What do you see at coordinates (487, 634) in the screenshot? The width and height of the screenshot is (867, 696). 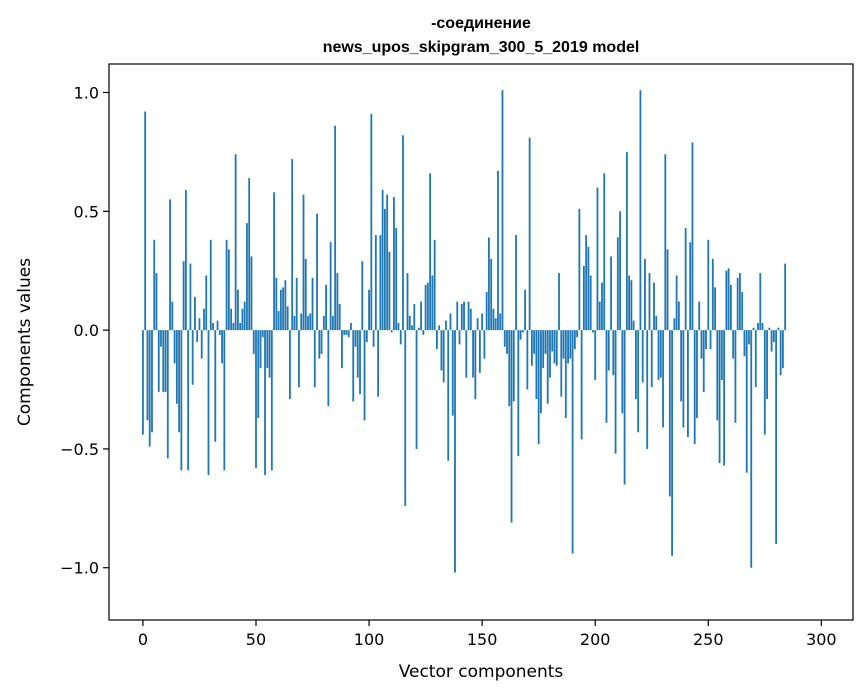 I see `x-axis-ticks: 0 50 100 150 200 250 300` at bounding box center [487, 634].